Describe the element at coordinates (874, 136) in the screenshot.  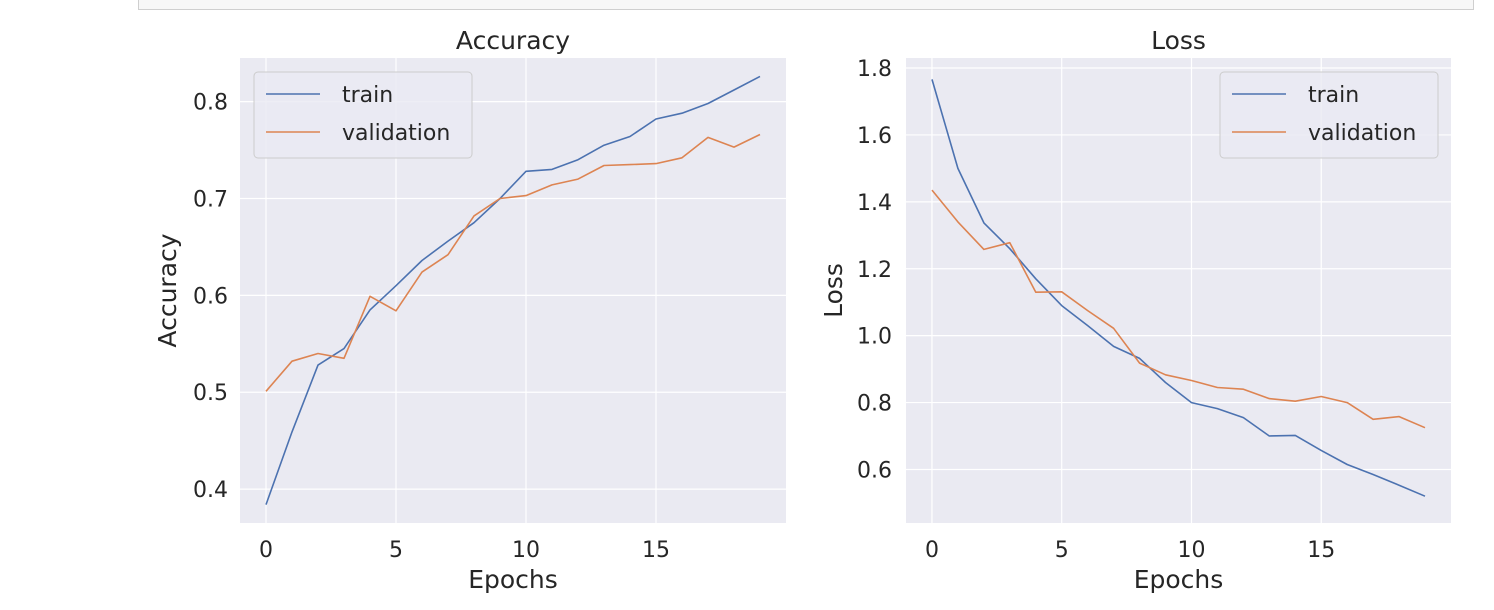
I see `y-tick-label: 1.6` at that location.